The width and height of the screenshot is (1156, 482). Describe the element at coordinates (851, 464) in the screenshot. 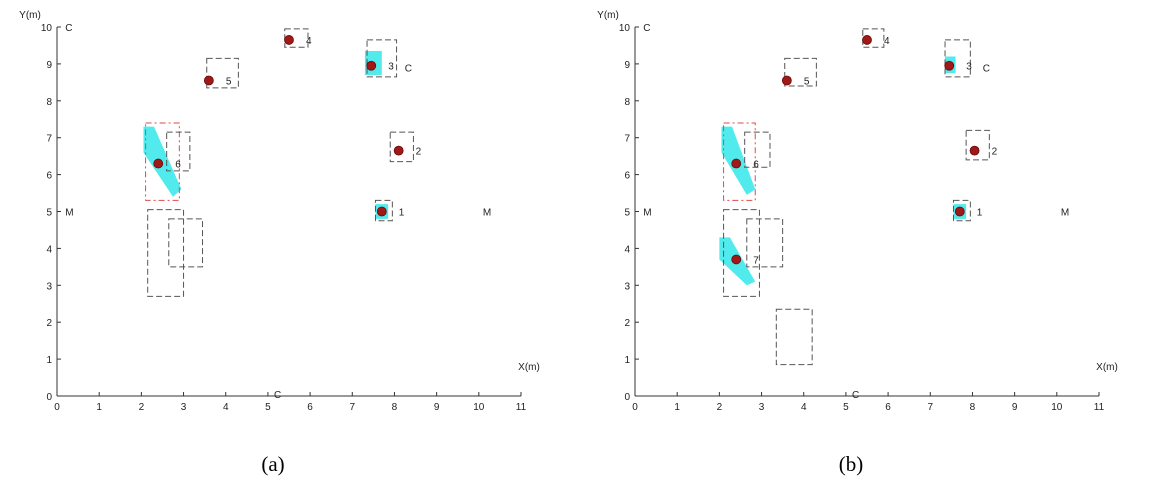

I see `caption-b: (b)` at that location.